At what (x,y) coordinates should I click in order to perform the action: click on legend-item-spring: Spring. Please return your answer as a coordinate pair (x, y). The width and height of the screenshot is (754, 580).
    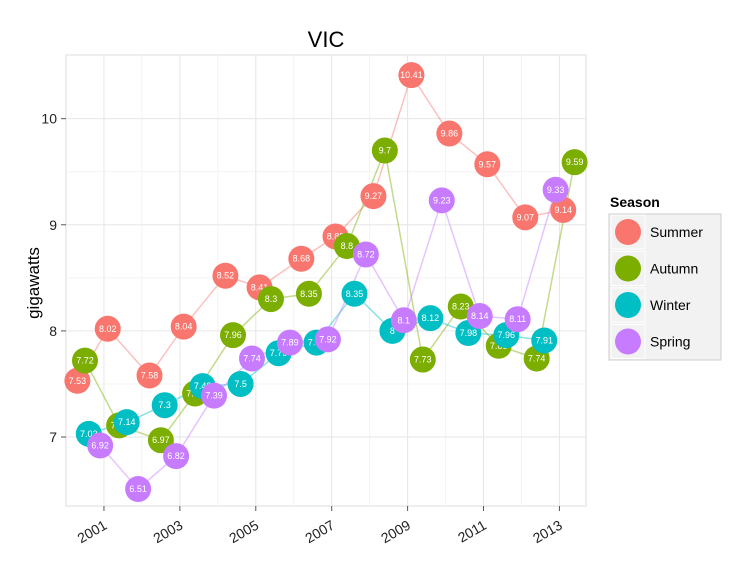
    Looking at the image, I should click on (650, 341).